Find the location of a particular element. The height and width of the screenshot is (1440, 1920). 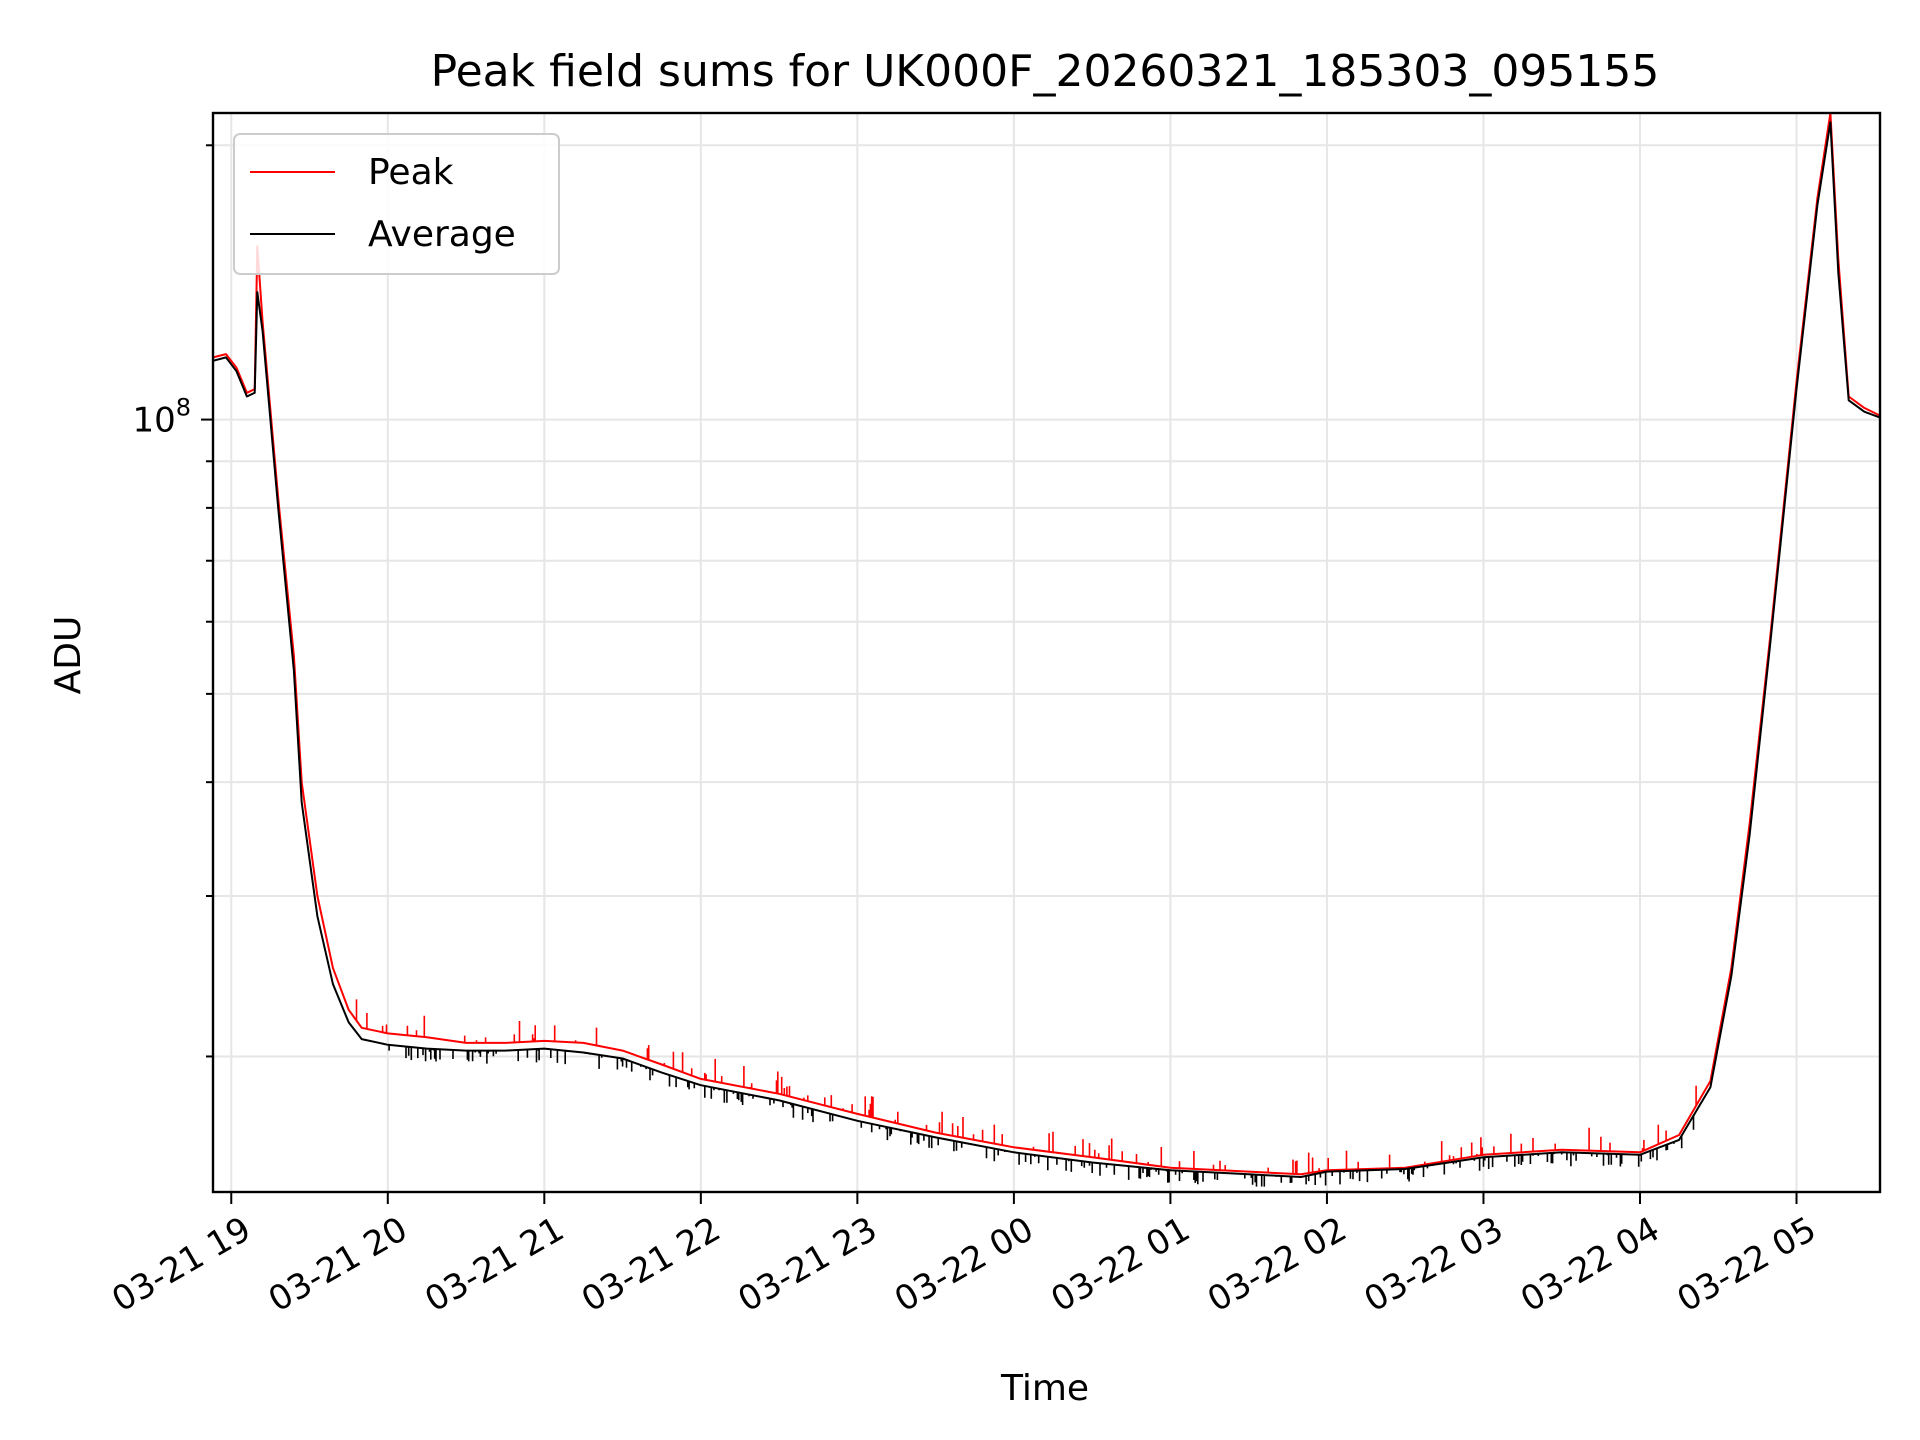

y-tick-label: 108 is located at coordinates (161, 417).